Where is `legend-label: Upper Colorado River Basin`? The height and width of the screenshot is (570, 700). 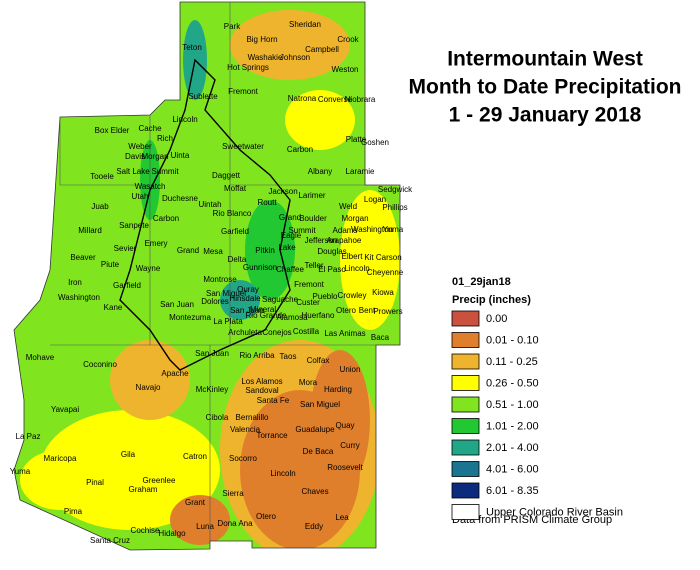 legend-label: Upper Colorado River Basin is located at coordinates (554, 512).